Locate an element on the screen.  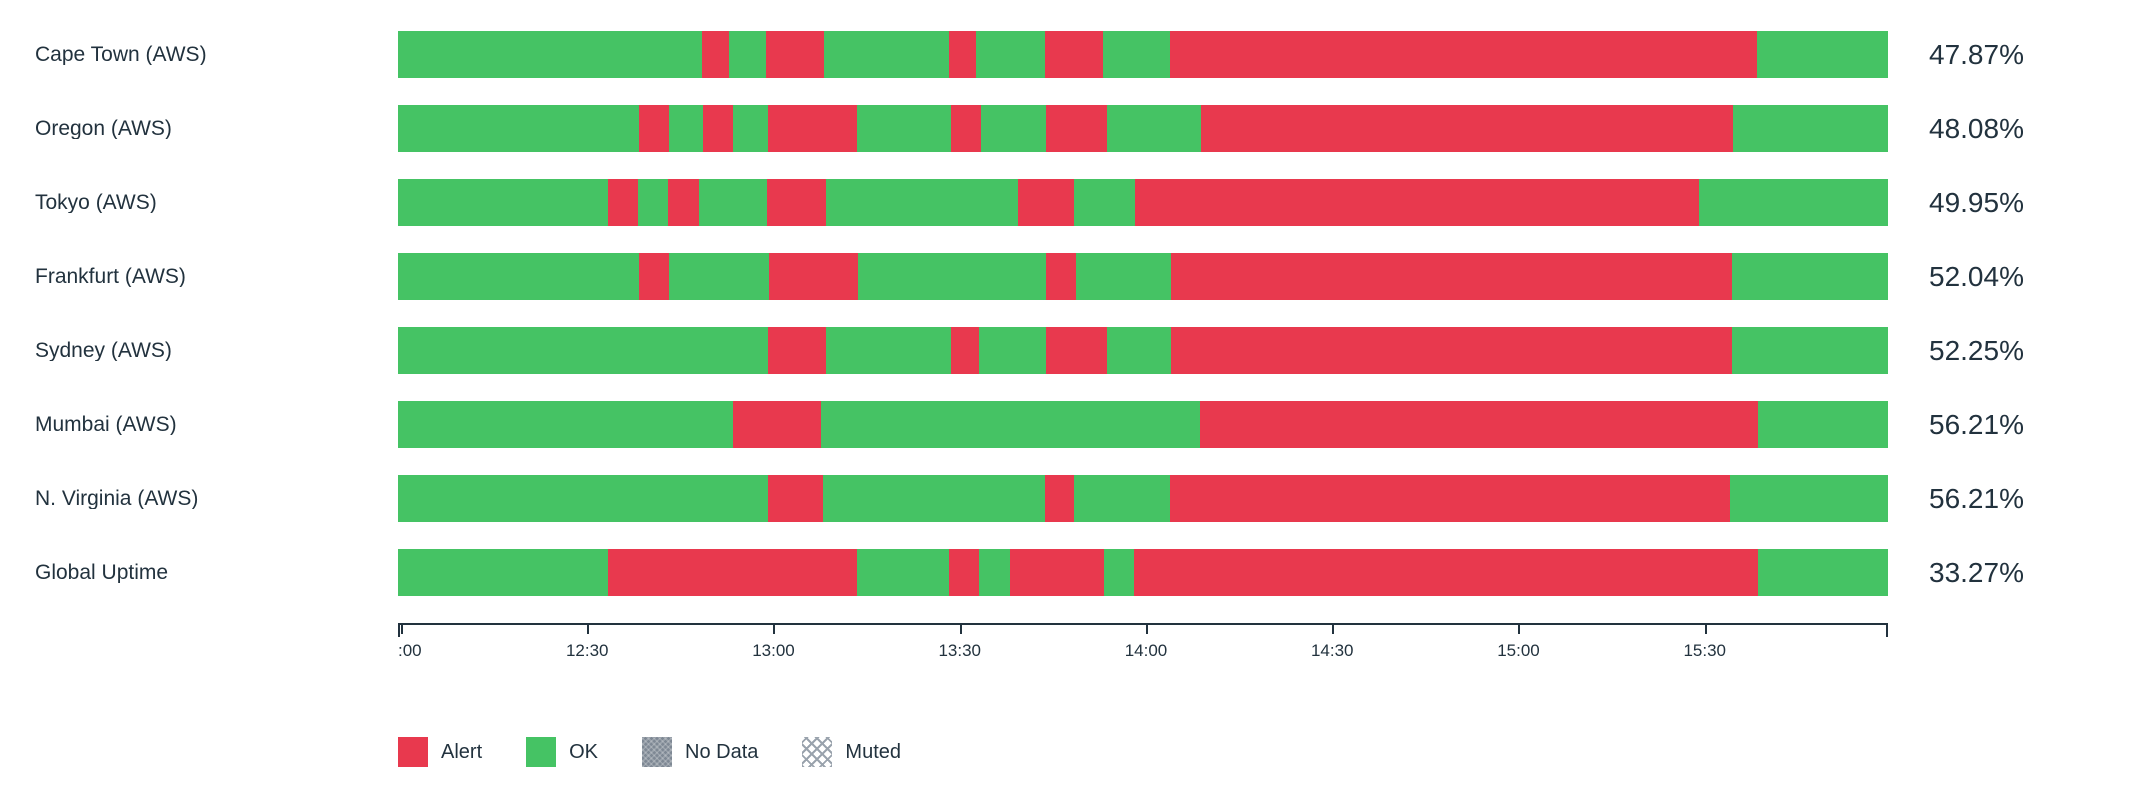
muted-swatch-icon is located at coordinates (817, 752).